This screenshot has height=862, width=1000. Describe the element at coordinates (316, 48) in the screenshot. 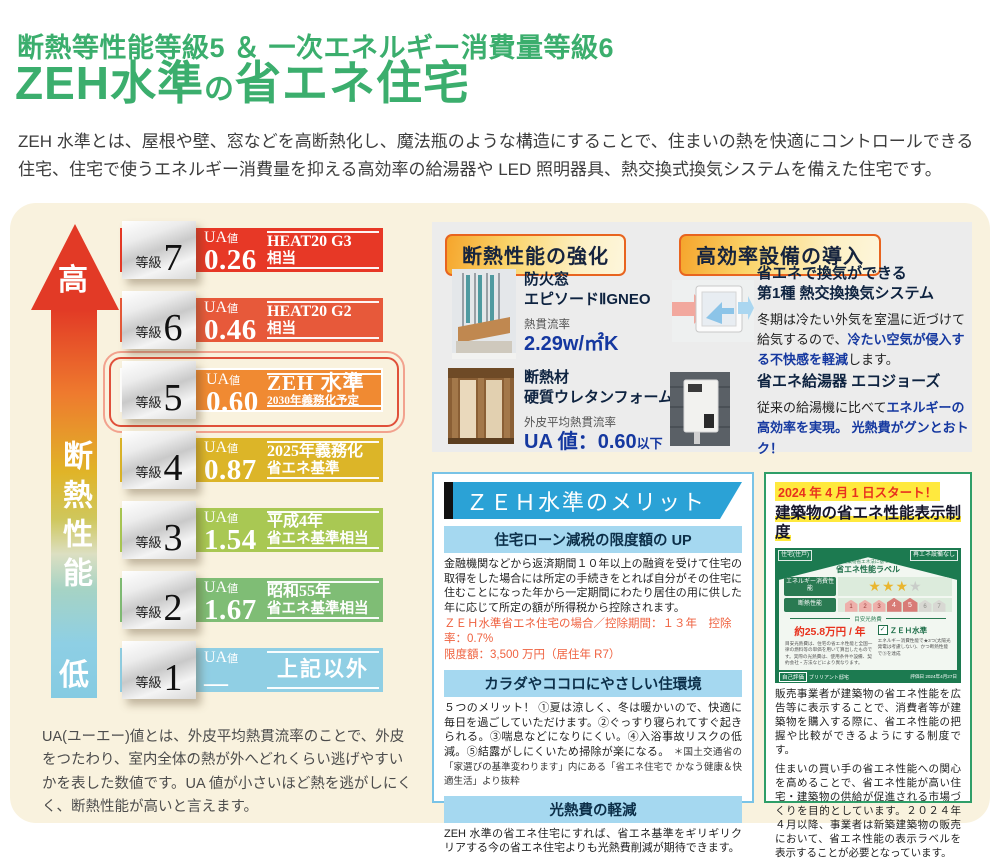

I see `supertitle: 断熱等性能等級5 ＆ 一次エネルギー消費量等級6` at that location.